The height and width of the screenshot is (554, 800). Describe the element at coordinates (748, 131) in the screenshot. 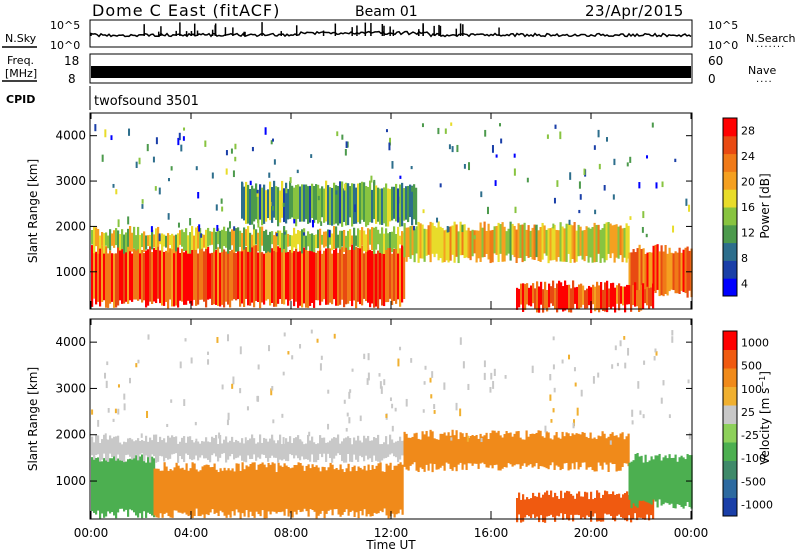

I see `colorbar-tick-label: 28` at that location.